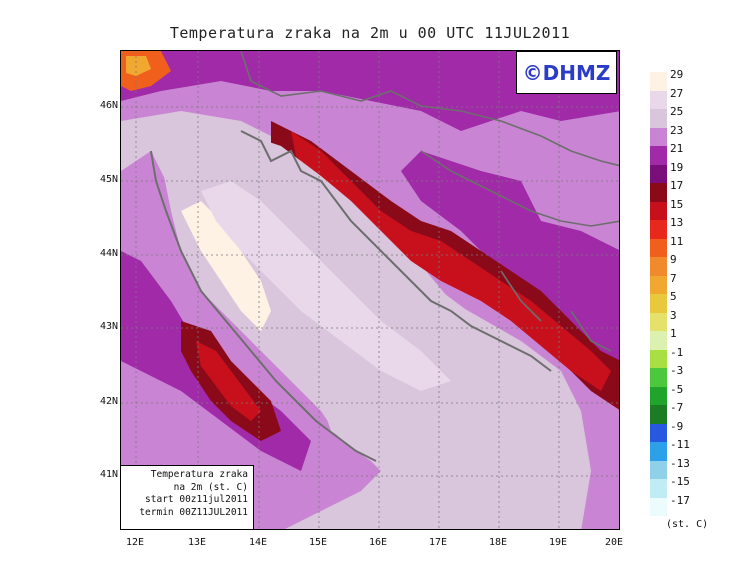 The height and width of the screenshot is (582, 740). I want to click on alps-warm-spot, so click(138, 66).